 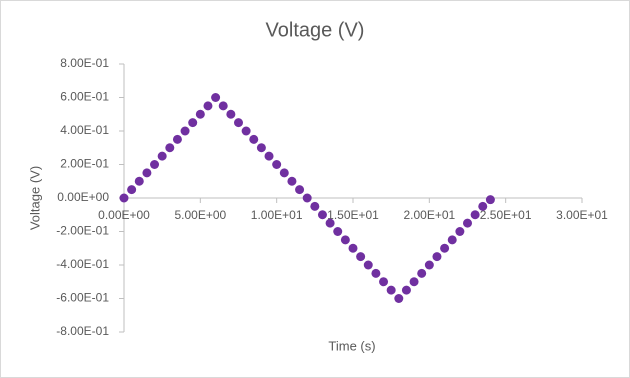 I want to click on y-tick-label: 0.00E+00, so click(x=83, y=197).